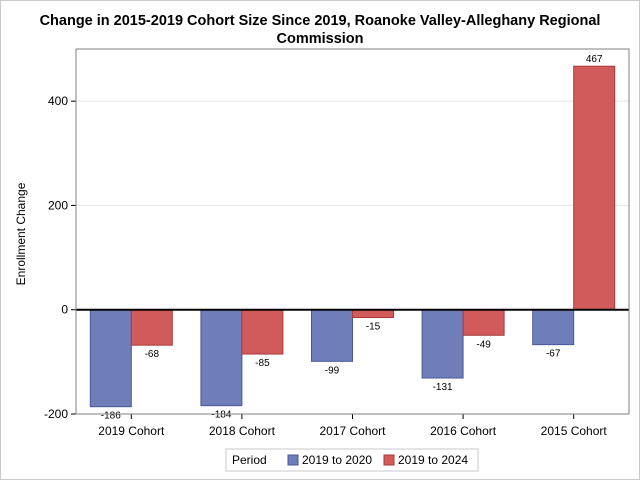 Image resolution: width=640 pixels, height=480 pixels. What do you see at coordinates (483, 344) in the screenshot?
I see `data-label: -49` at bounding box center [483, 344].